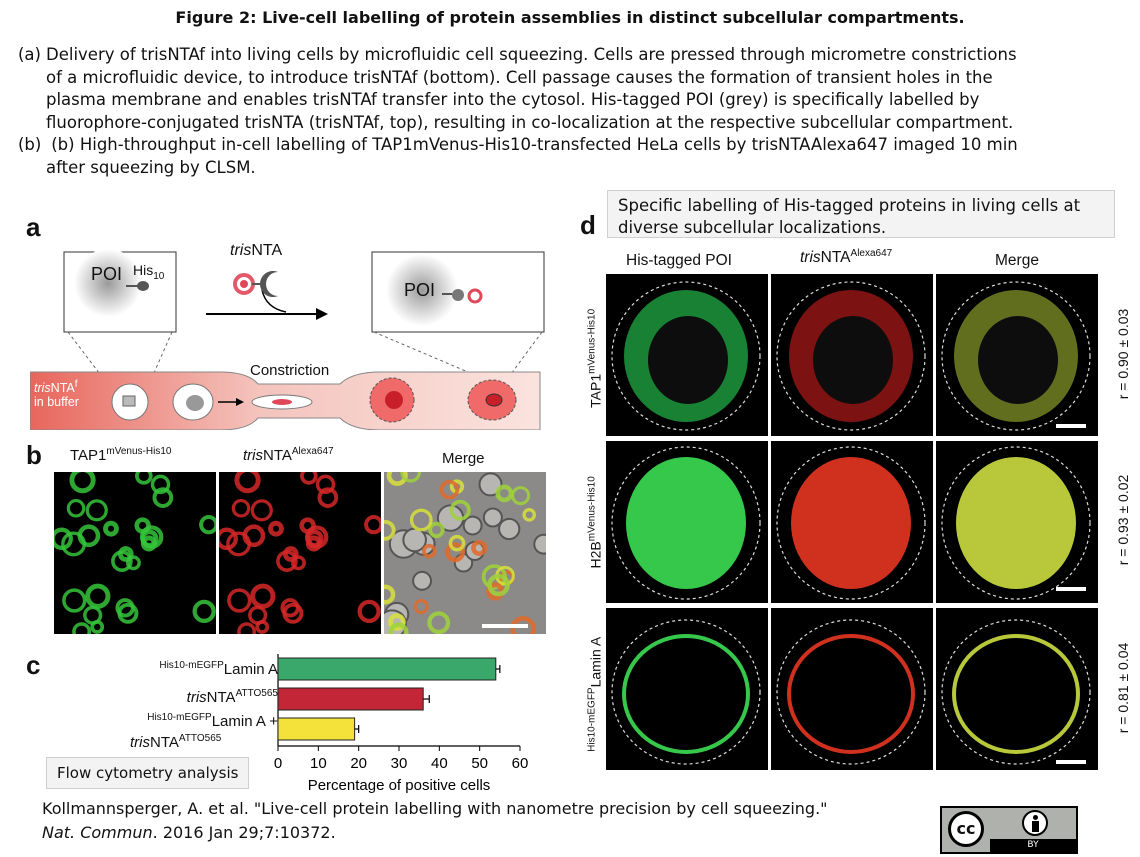  Describe the element at coordinates (1071, 762) in the screenshot. I see `scale-bar-d3` at that location.